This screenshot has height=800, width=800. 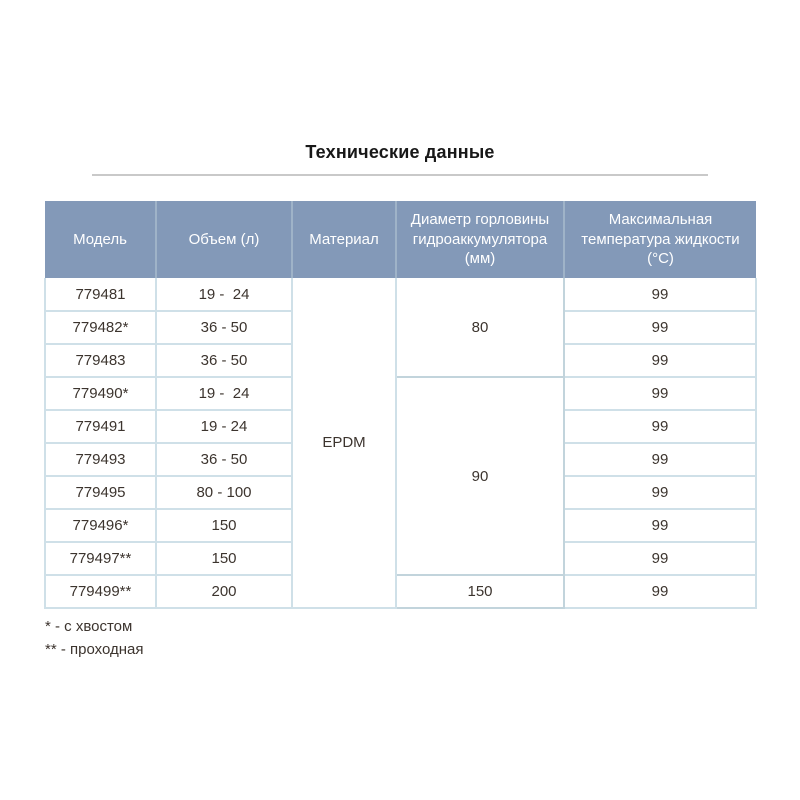 What do you see at coordinates (400, 175) in the screenshot?
I see `title-divider` at bounding box center [400, 175].